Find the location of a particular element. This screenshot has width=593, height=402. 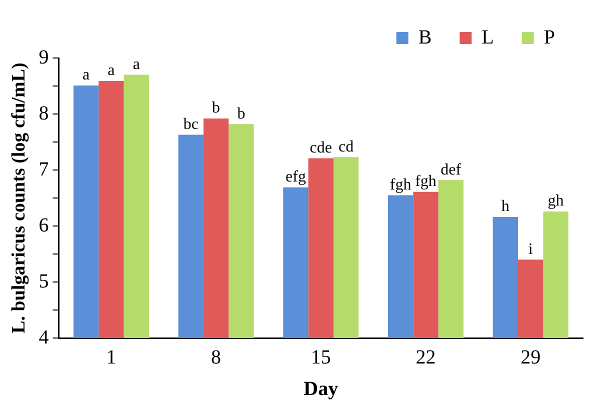

data-label: h is located at coordinates (505, 207).